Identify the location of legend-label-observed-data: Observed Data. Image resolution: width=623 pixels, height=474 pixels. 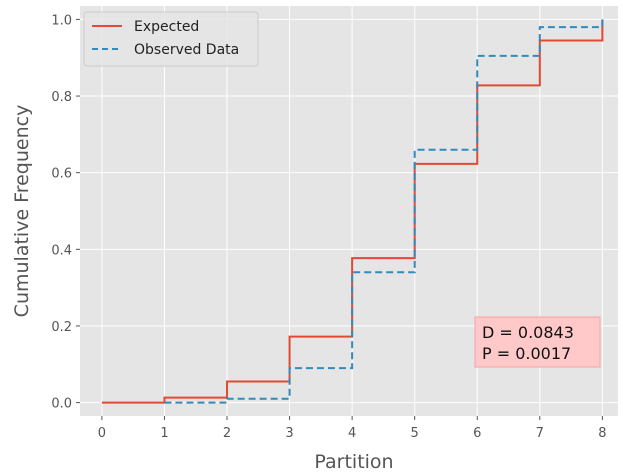
(186, 50).